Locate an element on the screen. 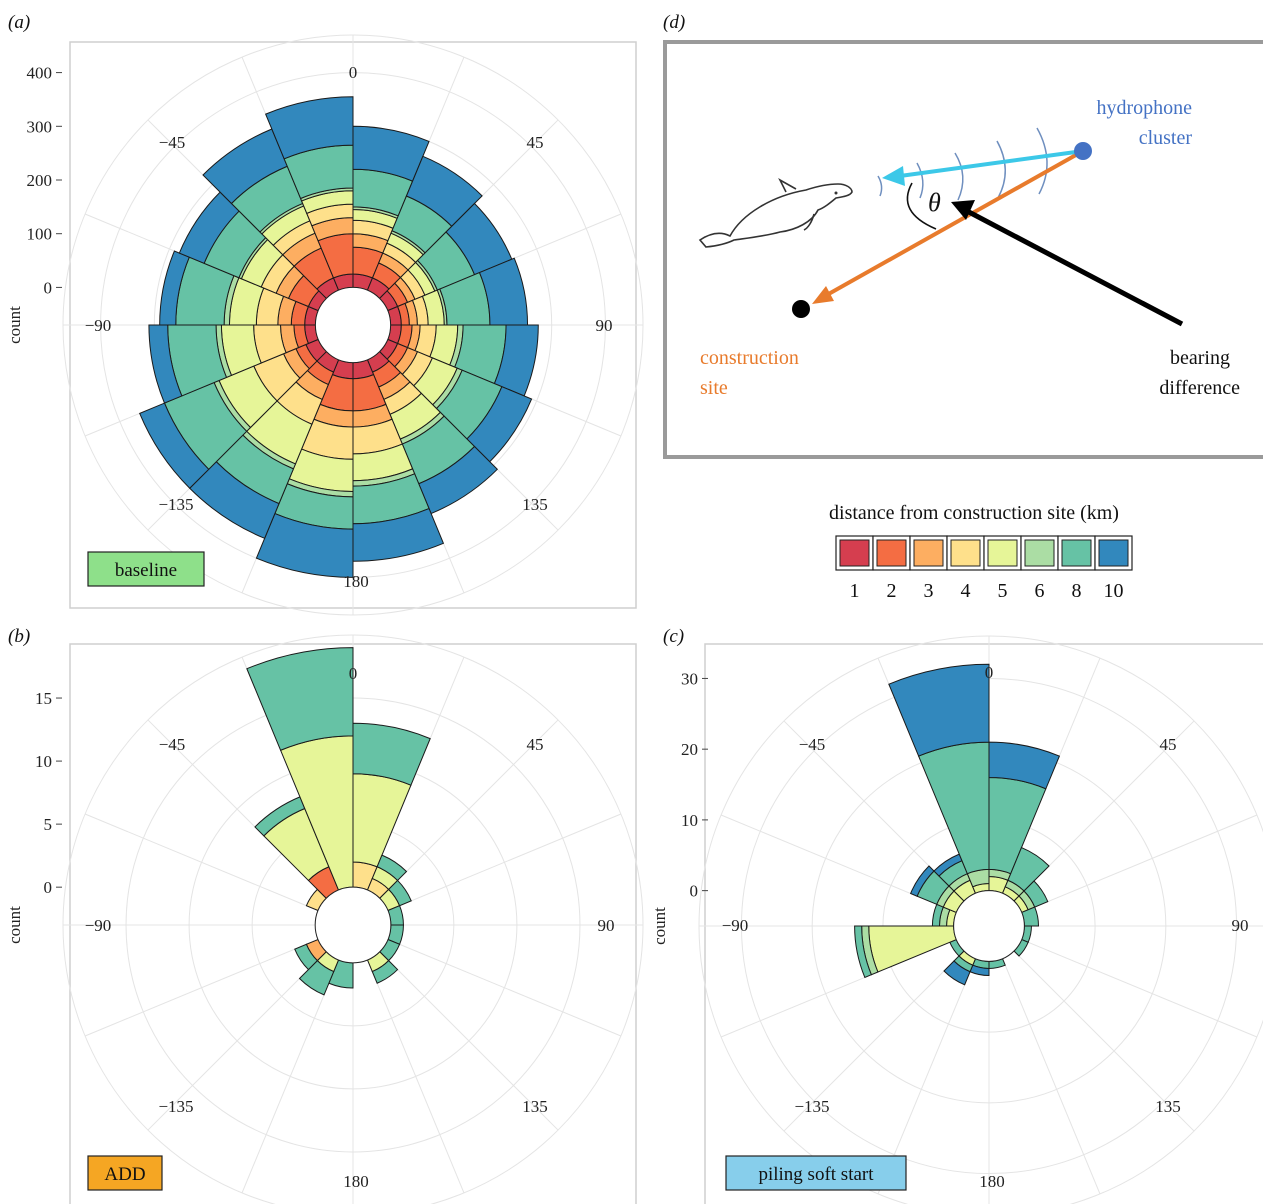 The image size is (1263, 1204). y-tick-label: 300 is located at coordinates (40, 126).